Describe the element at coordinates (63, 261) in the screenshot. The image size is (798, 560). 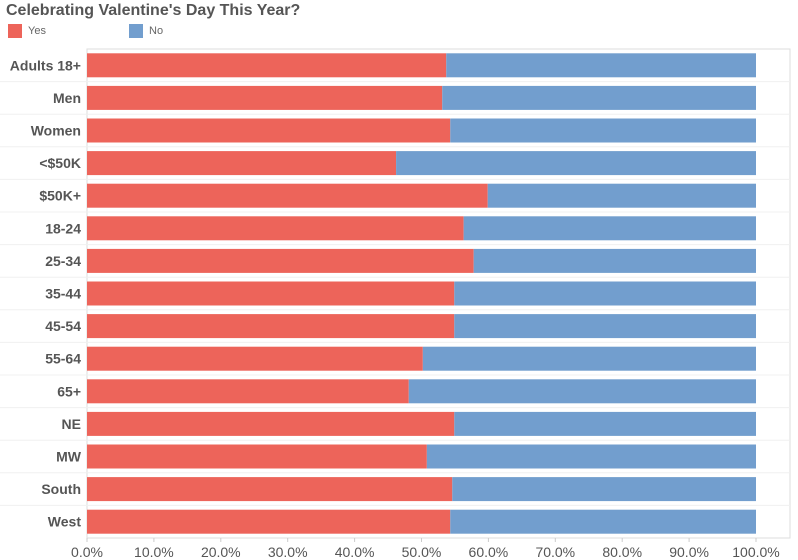
I see `category-label: 25-34` at that location.